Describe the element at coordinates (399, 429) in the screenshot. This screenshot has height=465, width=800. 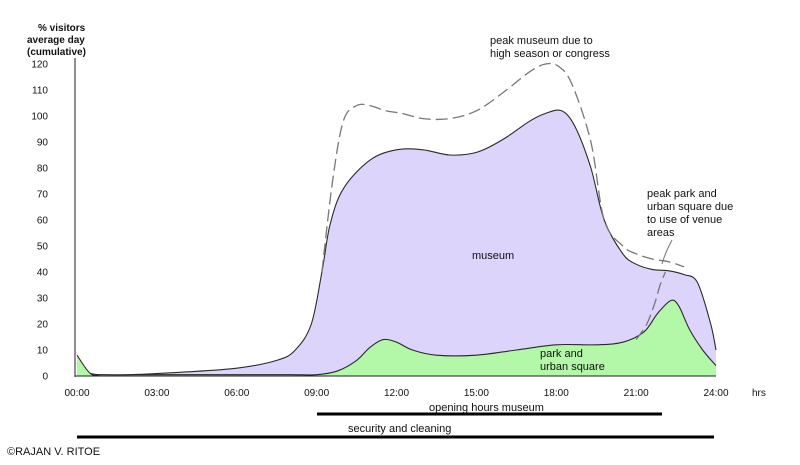
I see `security-cleaning-label: security and cleaning` at that location.